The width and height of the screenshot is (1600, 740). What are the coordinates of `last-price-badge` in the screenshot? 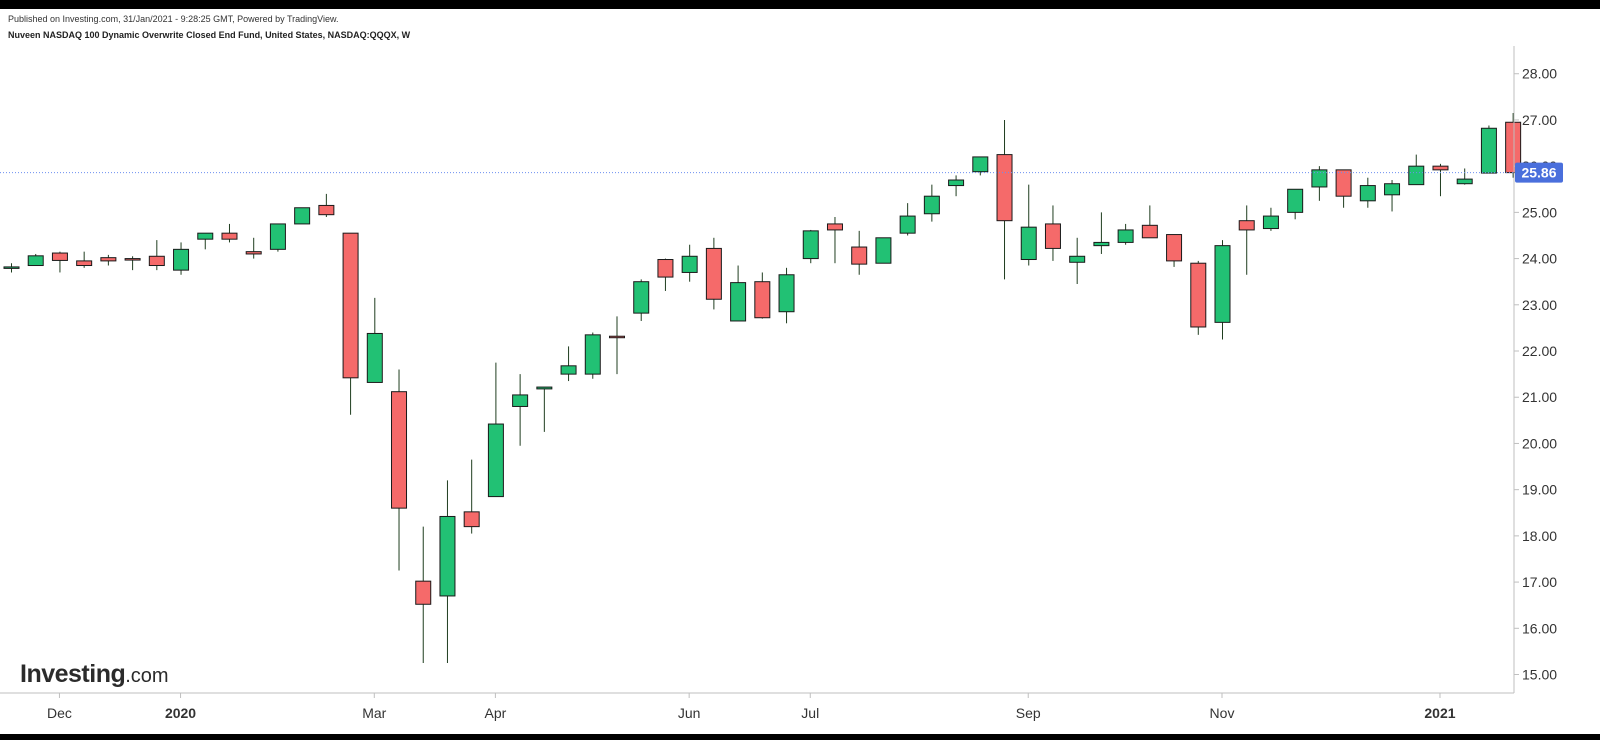 It's located at (1539, 172).